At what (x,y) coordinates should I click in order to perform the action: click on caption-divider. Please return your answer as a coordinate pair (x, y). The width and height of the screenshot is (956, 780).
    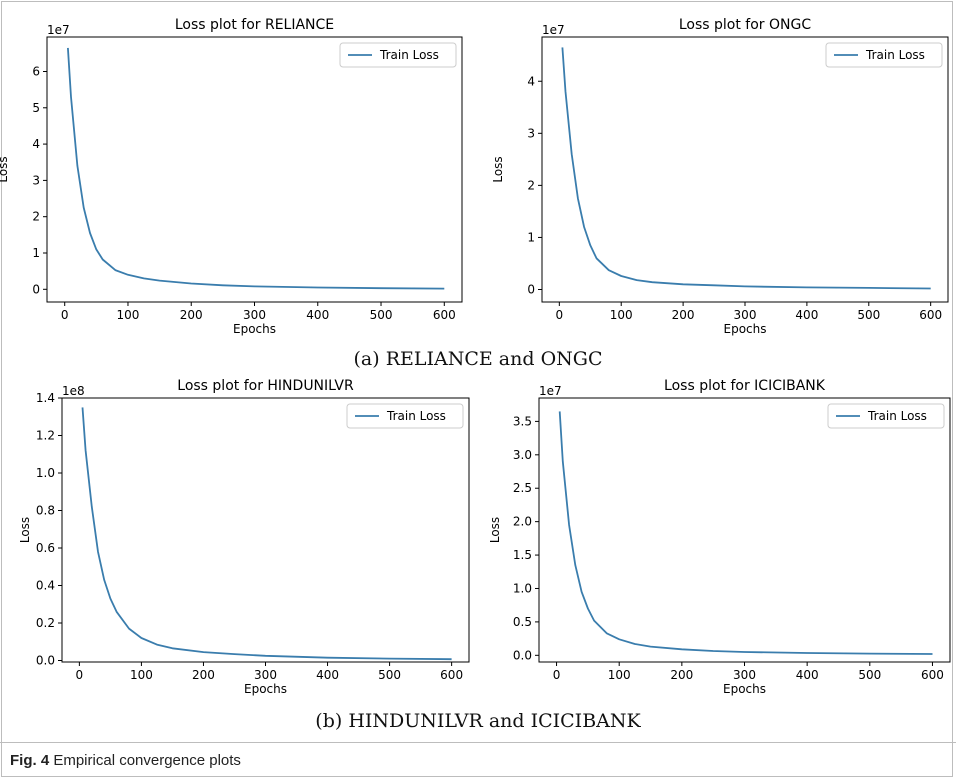
    Looking at the image, I should click on (478, 742).